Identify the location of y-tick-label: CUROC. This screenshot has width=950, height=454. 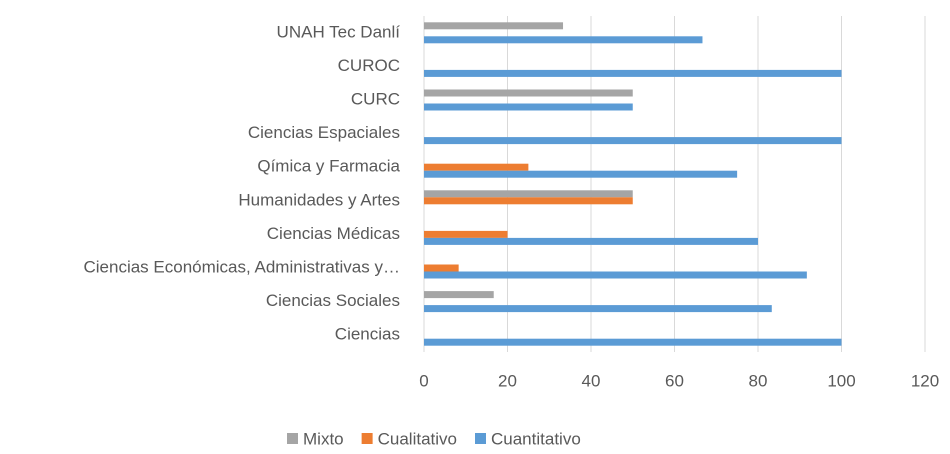
(369, 65).